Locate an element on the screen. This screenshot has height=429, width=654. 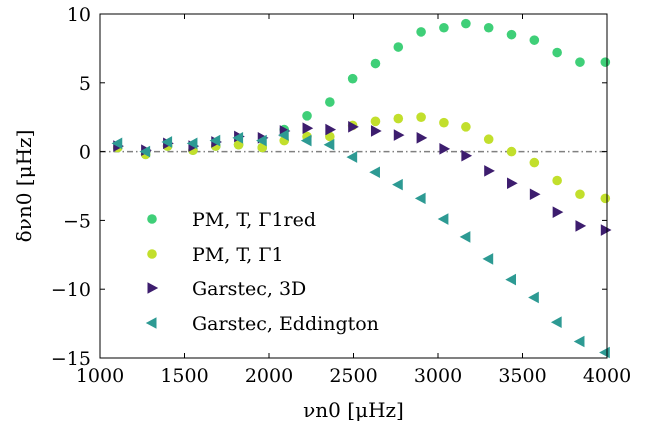
x-tick-label: 2000 is located at coordinates (269, 376).